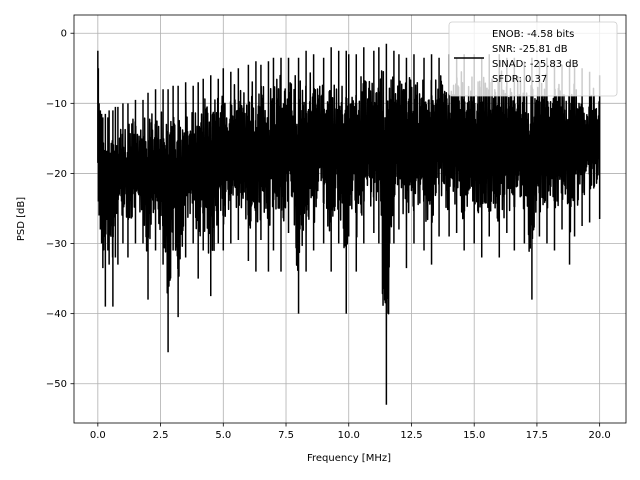 This screenshot has height=480, width=640. What do you see at coordinates (349, 458) in the screenshot?
I see `x-axis-label: Frequency [MHz]` at bounding box center [349, 458].